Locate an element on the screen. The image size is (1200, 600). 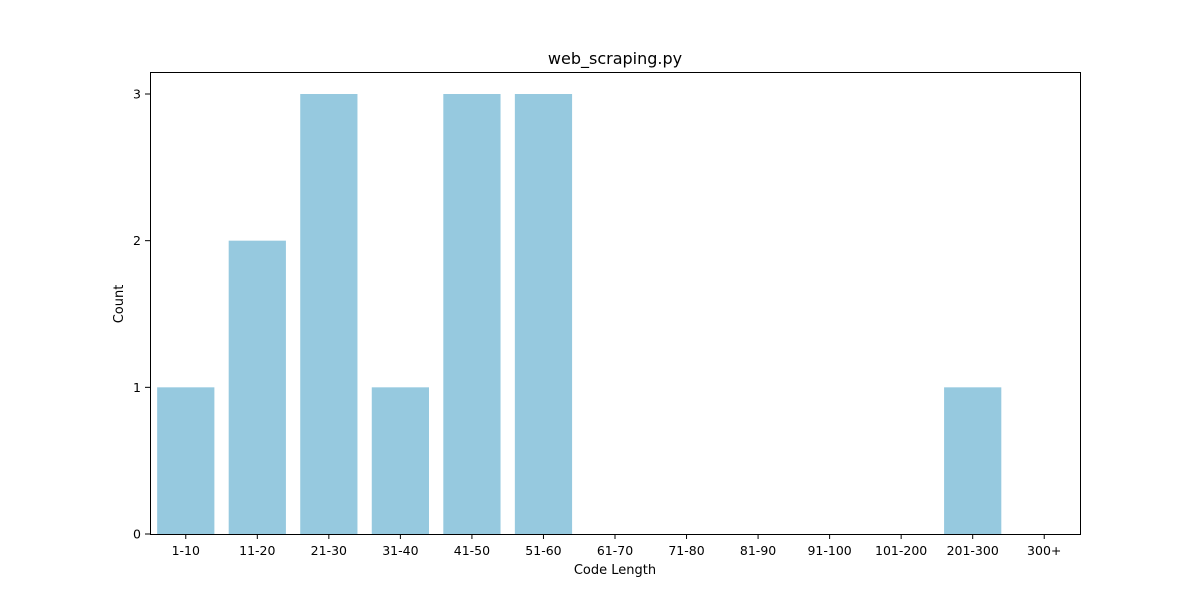
x-tick-label: 201-300 is located at coordinates (973, 550).